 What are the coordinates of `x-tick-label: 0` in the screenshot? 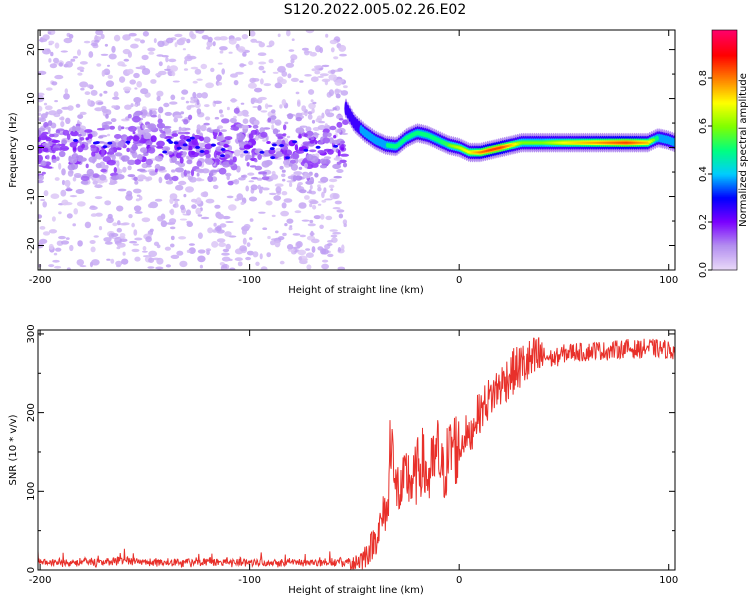 It's located at (459, 580).